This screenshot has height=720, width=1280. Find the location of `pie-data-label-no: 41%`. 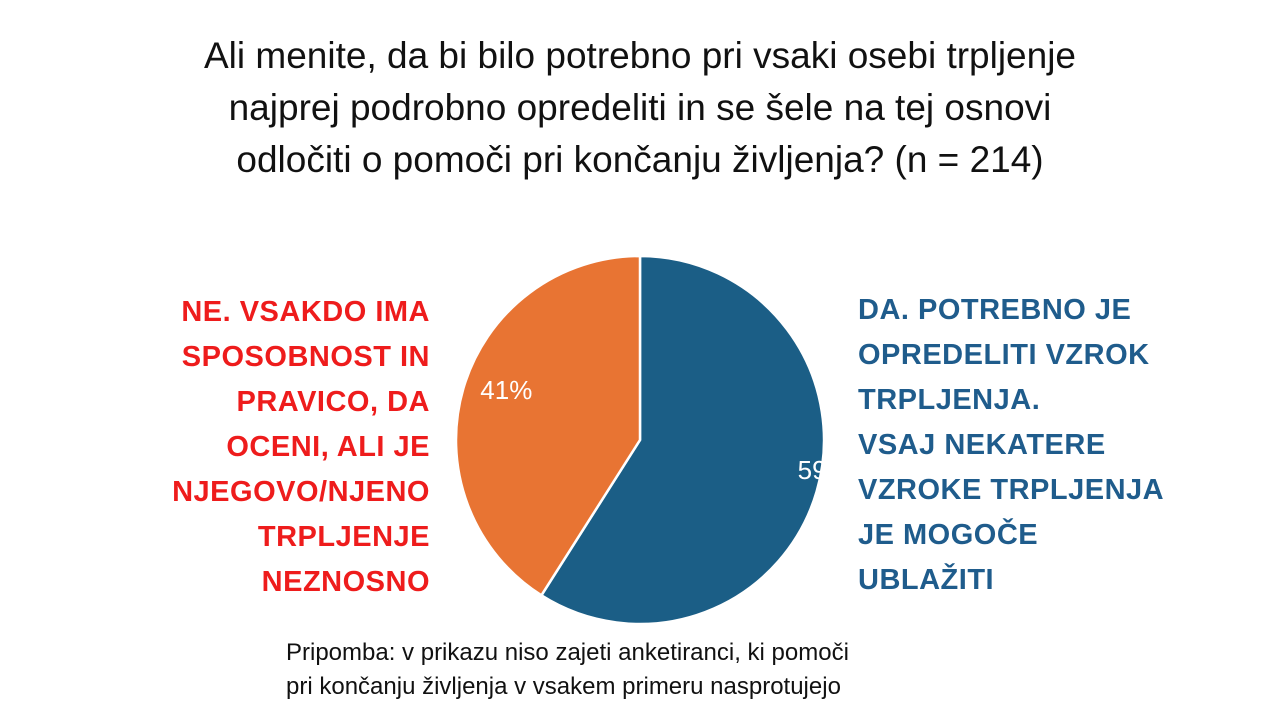

pie-data-label-no: 41% is located at coordinates (506, 390).